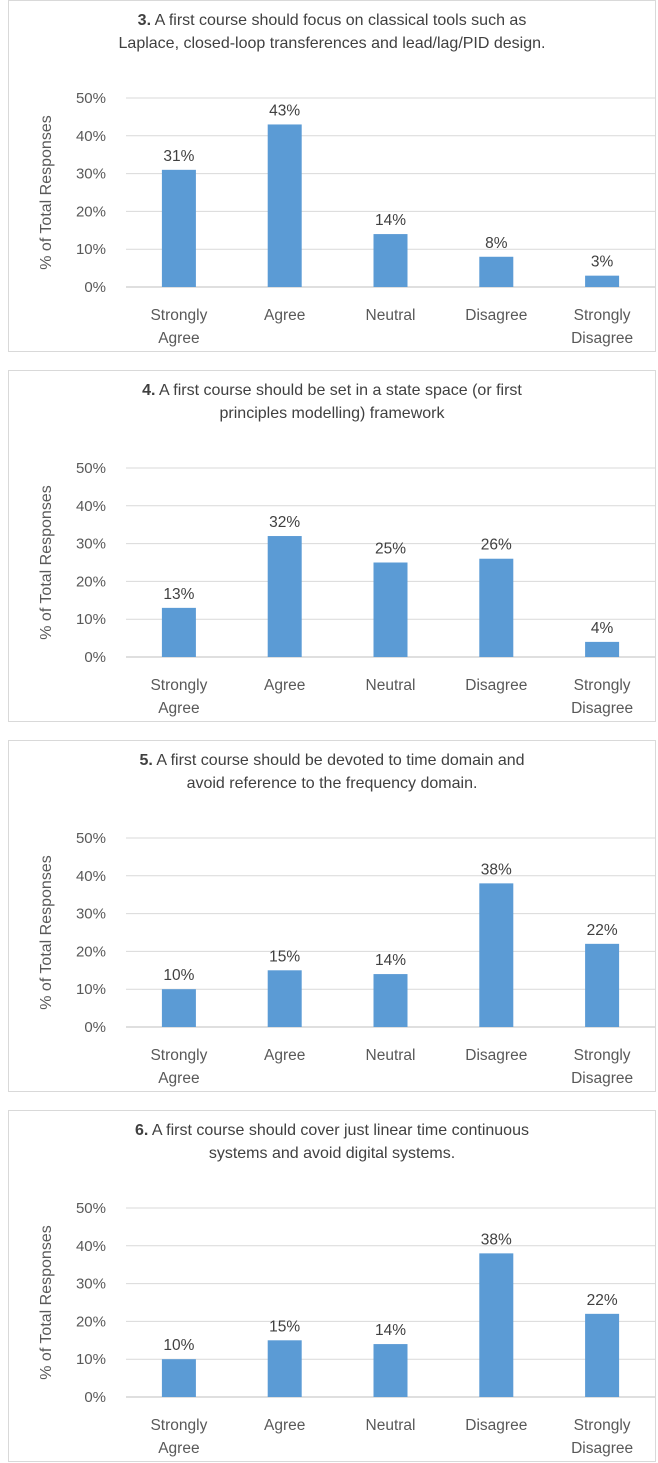 This screenshot has height=1463, width=658. I want to click on data-label: 38%, so click(496, 1239).